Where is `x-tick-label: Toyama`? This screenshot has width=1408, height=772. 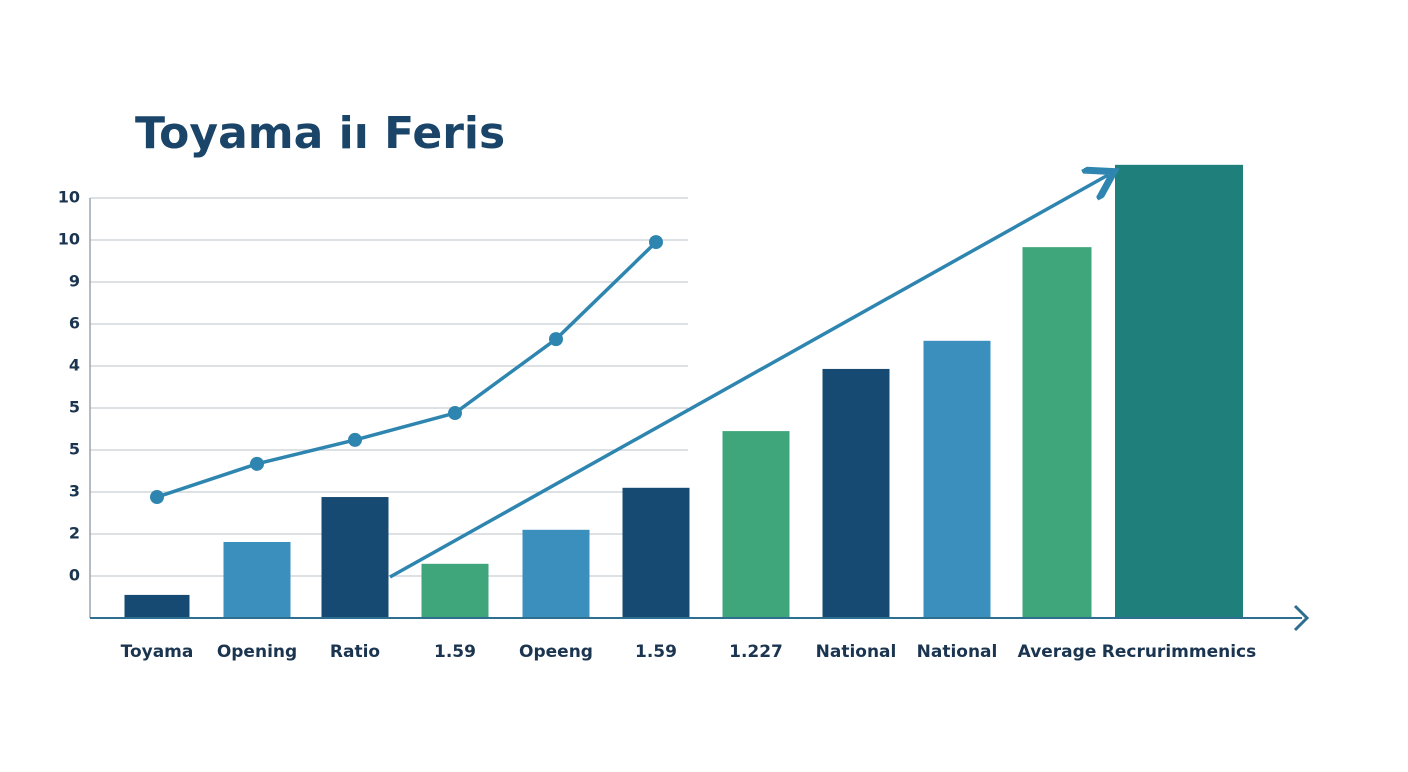 x-tick-label: Toyama is located at coordinates (157, 652).